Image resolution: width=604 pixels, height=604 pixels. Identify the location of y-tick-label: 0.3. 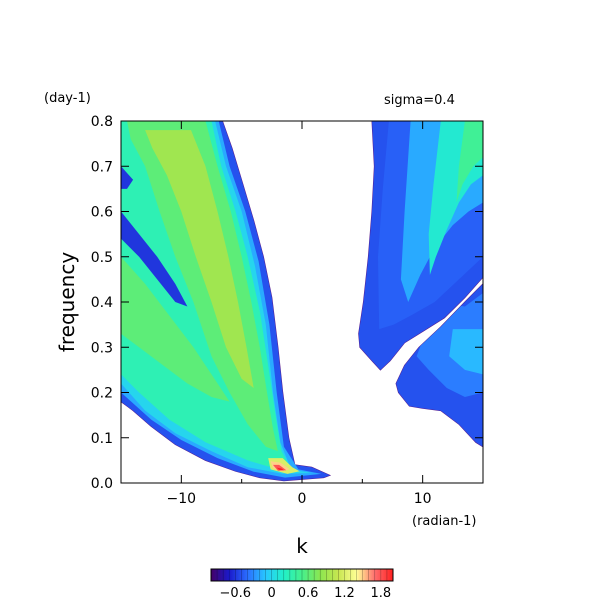
(102, 348).